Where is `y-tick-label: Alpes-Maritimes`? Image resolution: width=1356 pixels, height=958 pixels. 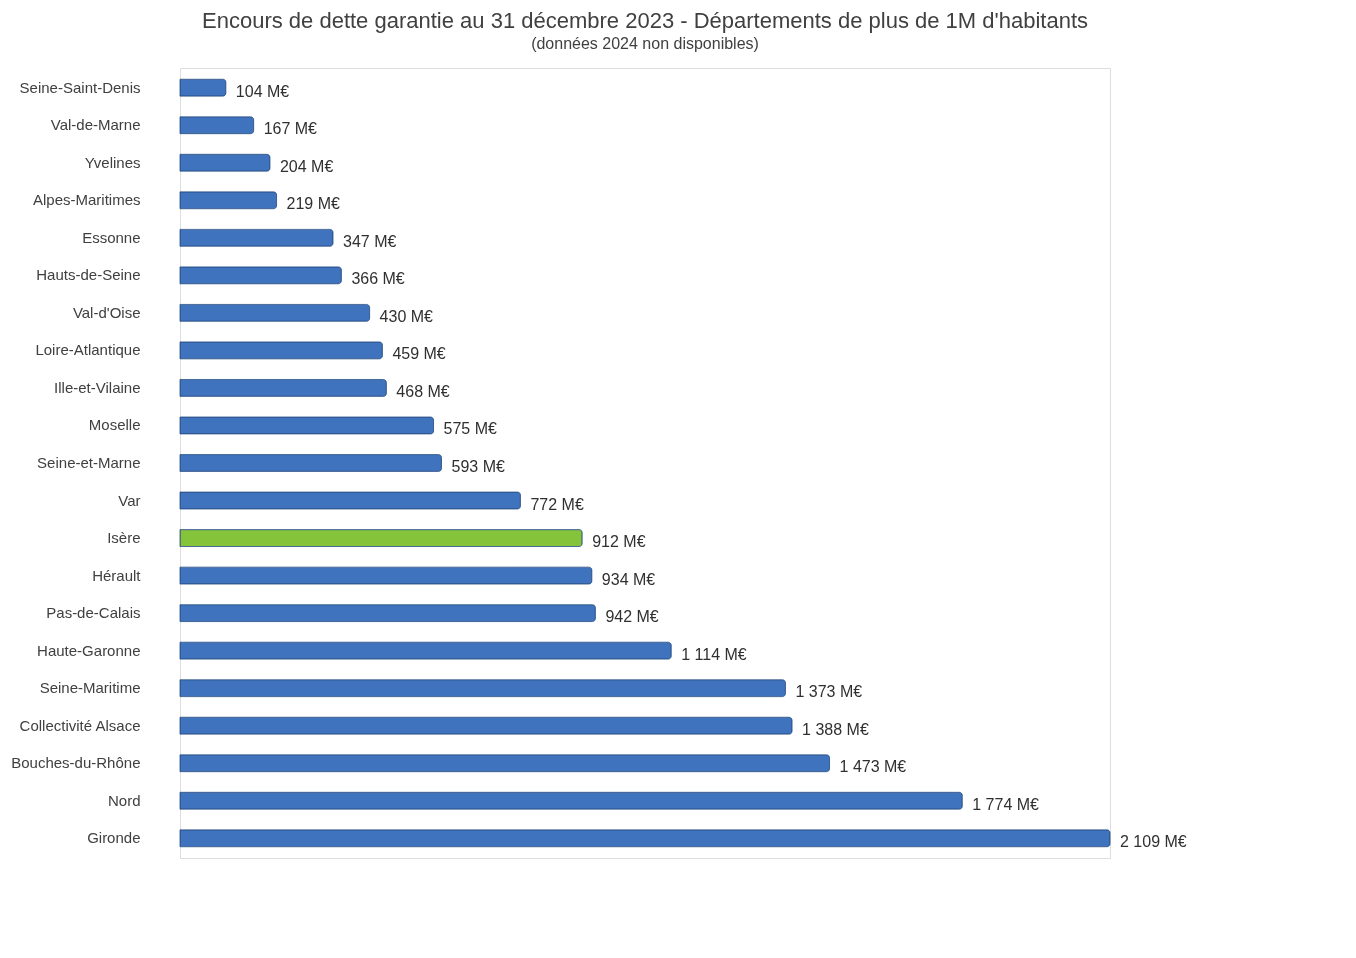 y-tick-label: Alpes-Maritimes is located at coordinates (86, 200).